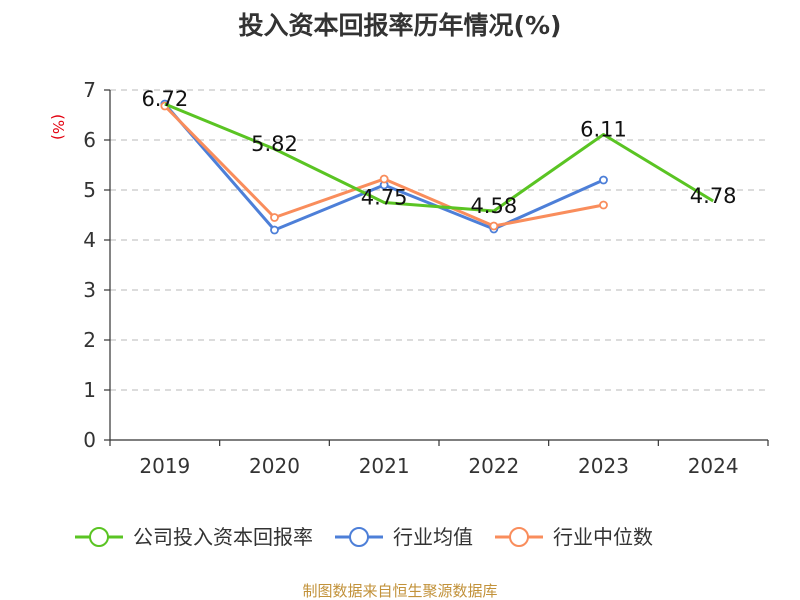 The width and height of the screenshot is (800, 600). I want to click on x-tick-label: 2024, so click(713, 466).